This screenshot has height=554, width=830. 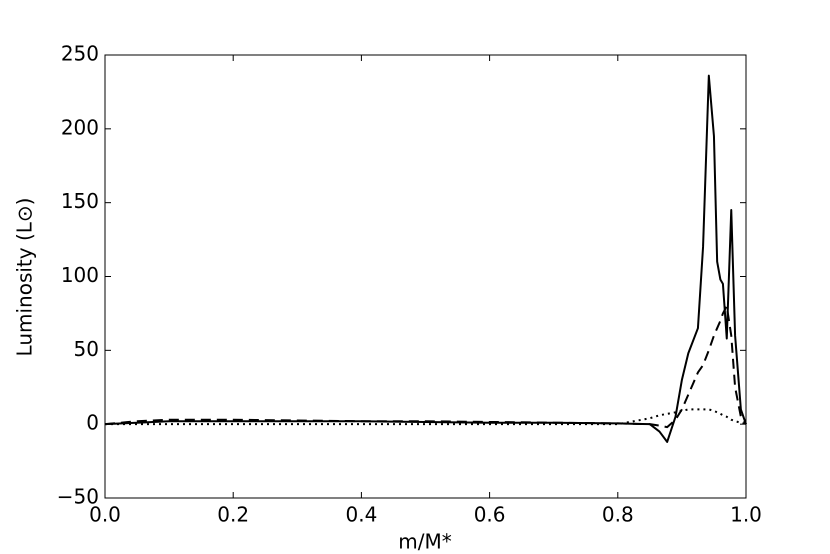 What do you see at coordinates (80, 54) in the screenshot?
I see `y-tick-label: 250` at bounding box center [80, 54].